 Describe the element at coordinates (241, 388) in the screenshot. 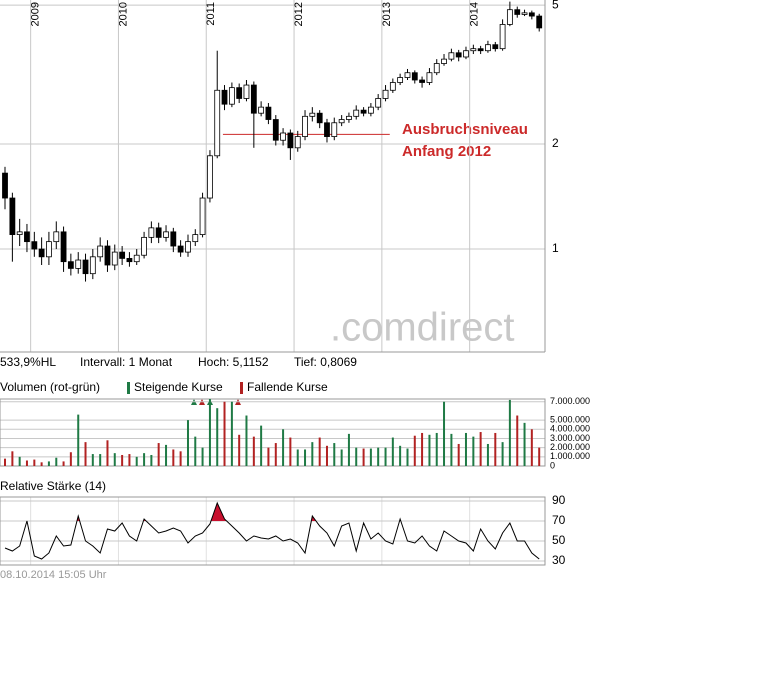

I see `legend-swatch` at that location.